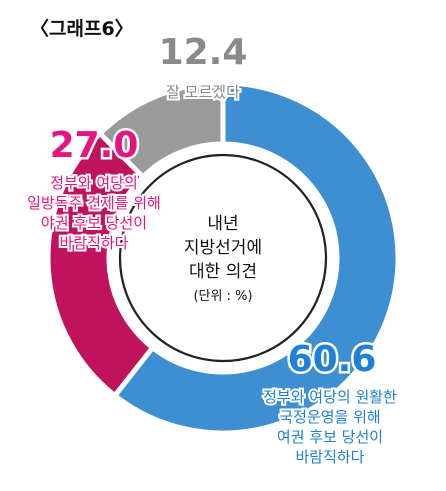 This screenshot has height=491, width=446. Describe the element at coordinates (94, 183) in the screenshot. I see `slice-2-label-line-1: 정부와 여당의` at that location.